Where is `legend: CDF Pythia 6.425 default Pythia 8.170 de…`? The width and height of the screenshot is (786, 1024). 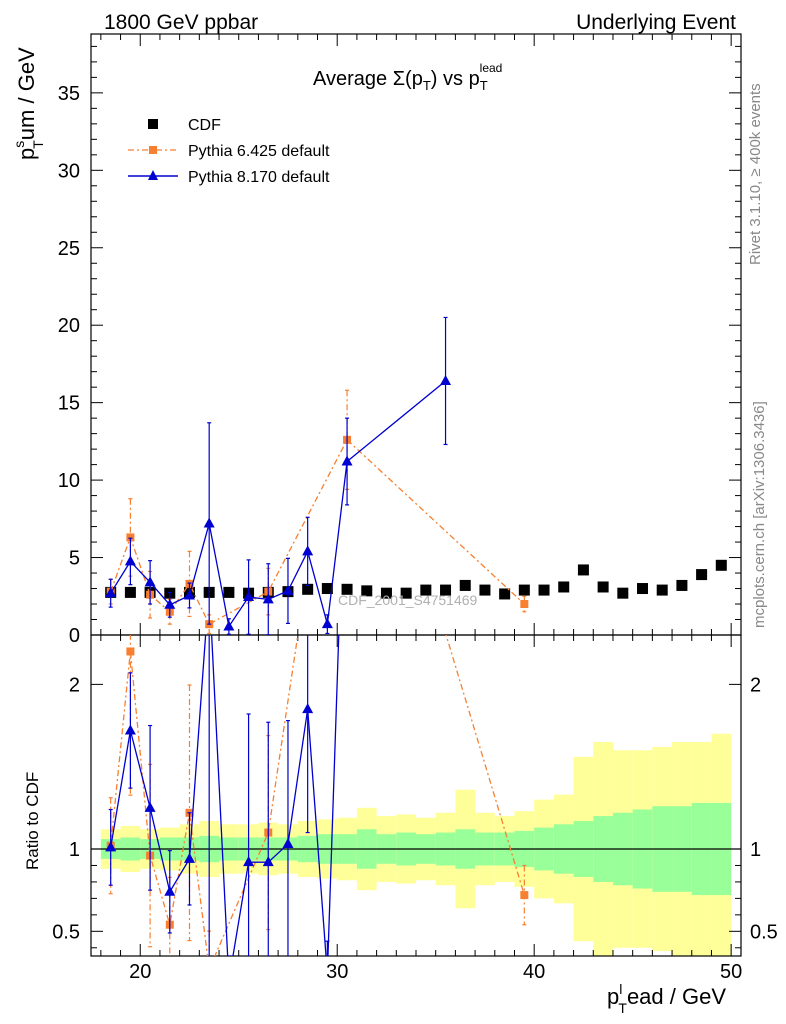
legend: CDF Pythia 6.425 default Pythia 8.170 de… is located at coordinates (229, 151).